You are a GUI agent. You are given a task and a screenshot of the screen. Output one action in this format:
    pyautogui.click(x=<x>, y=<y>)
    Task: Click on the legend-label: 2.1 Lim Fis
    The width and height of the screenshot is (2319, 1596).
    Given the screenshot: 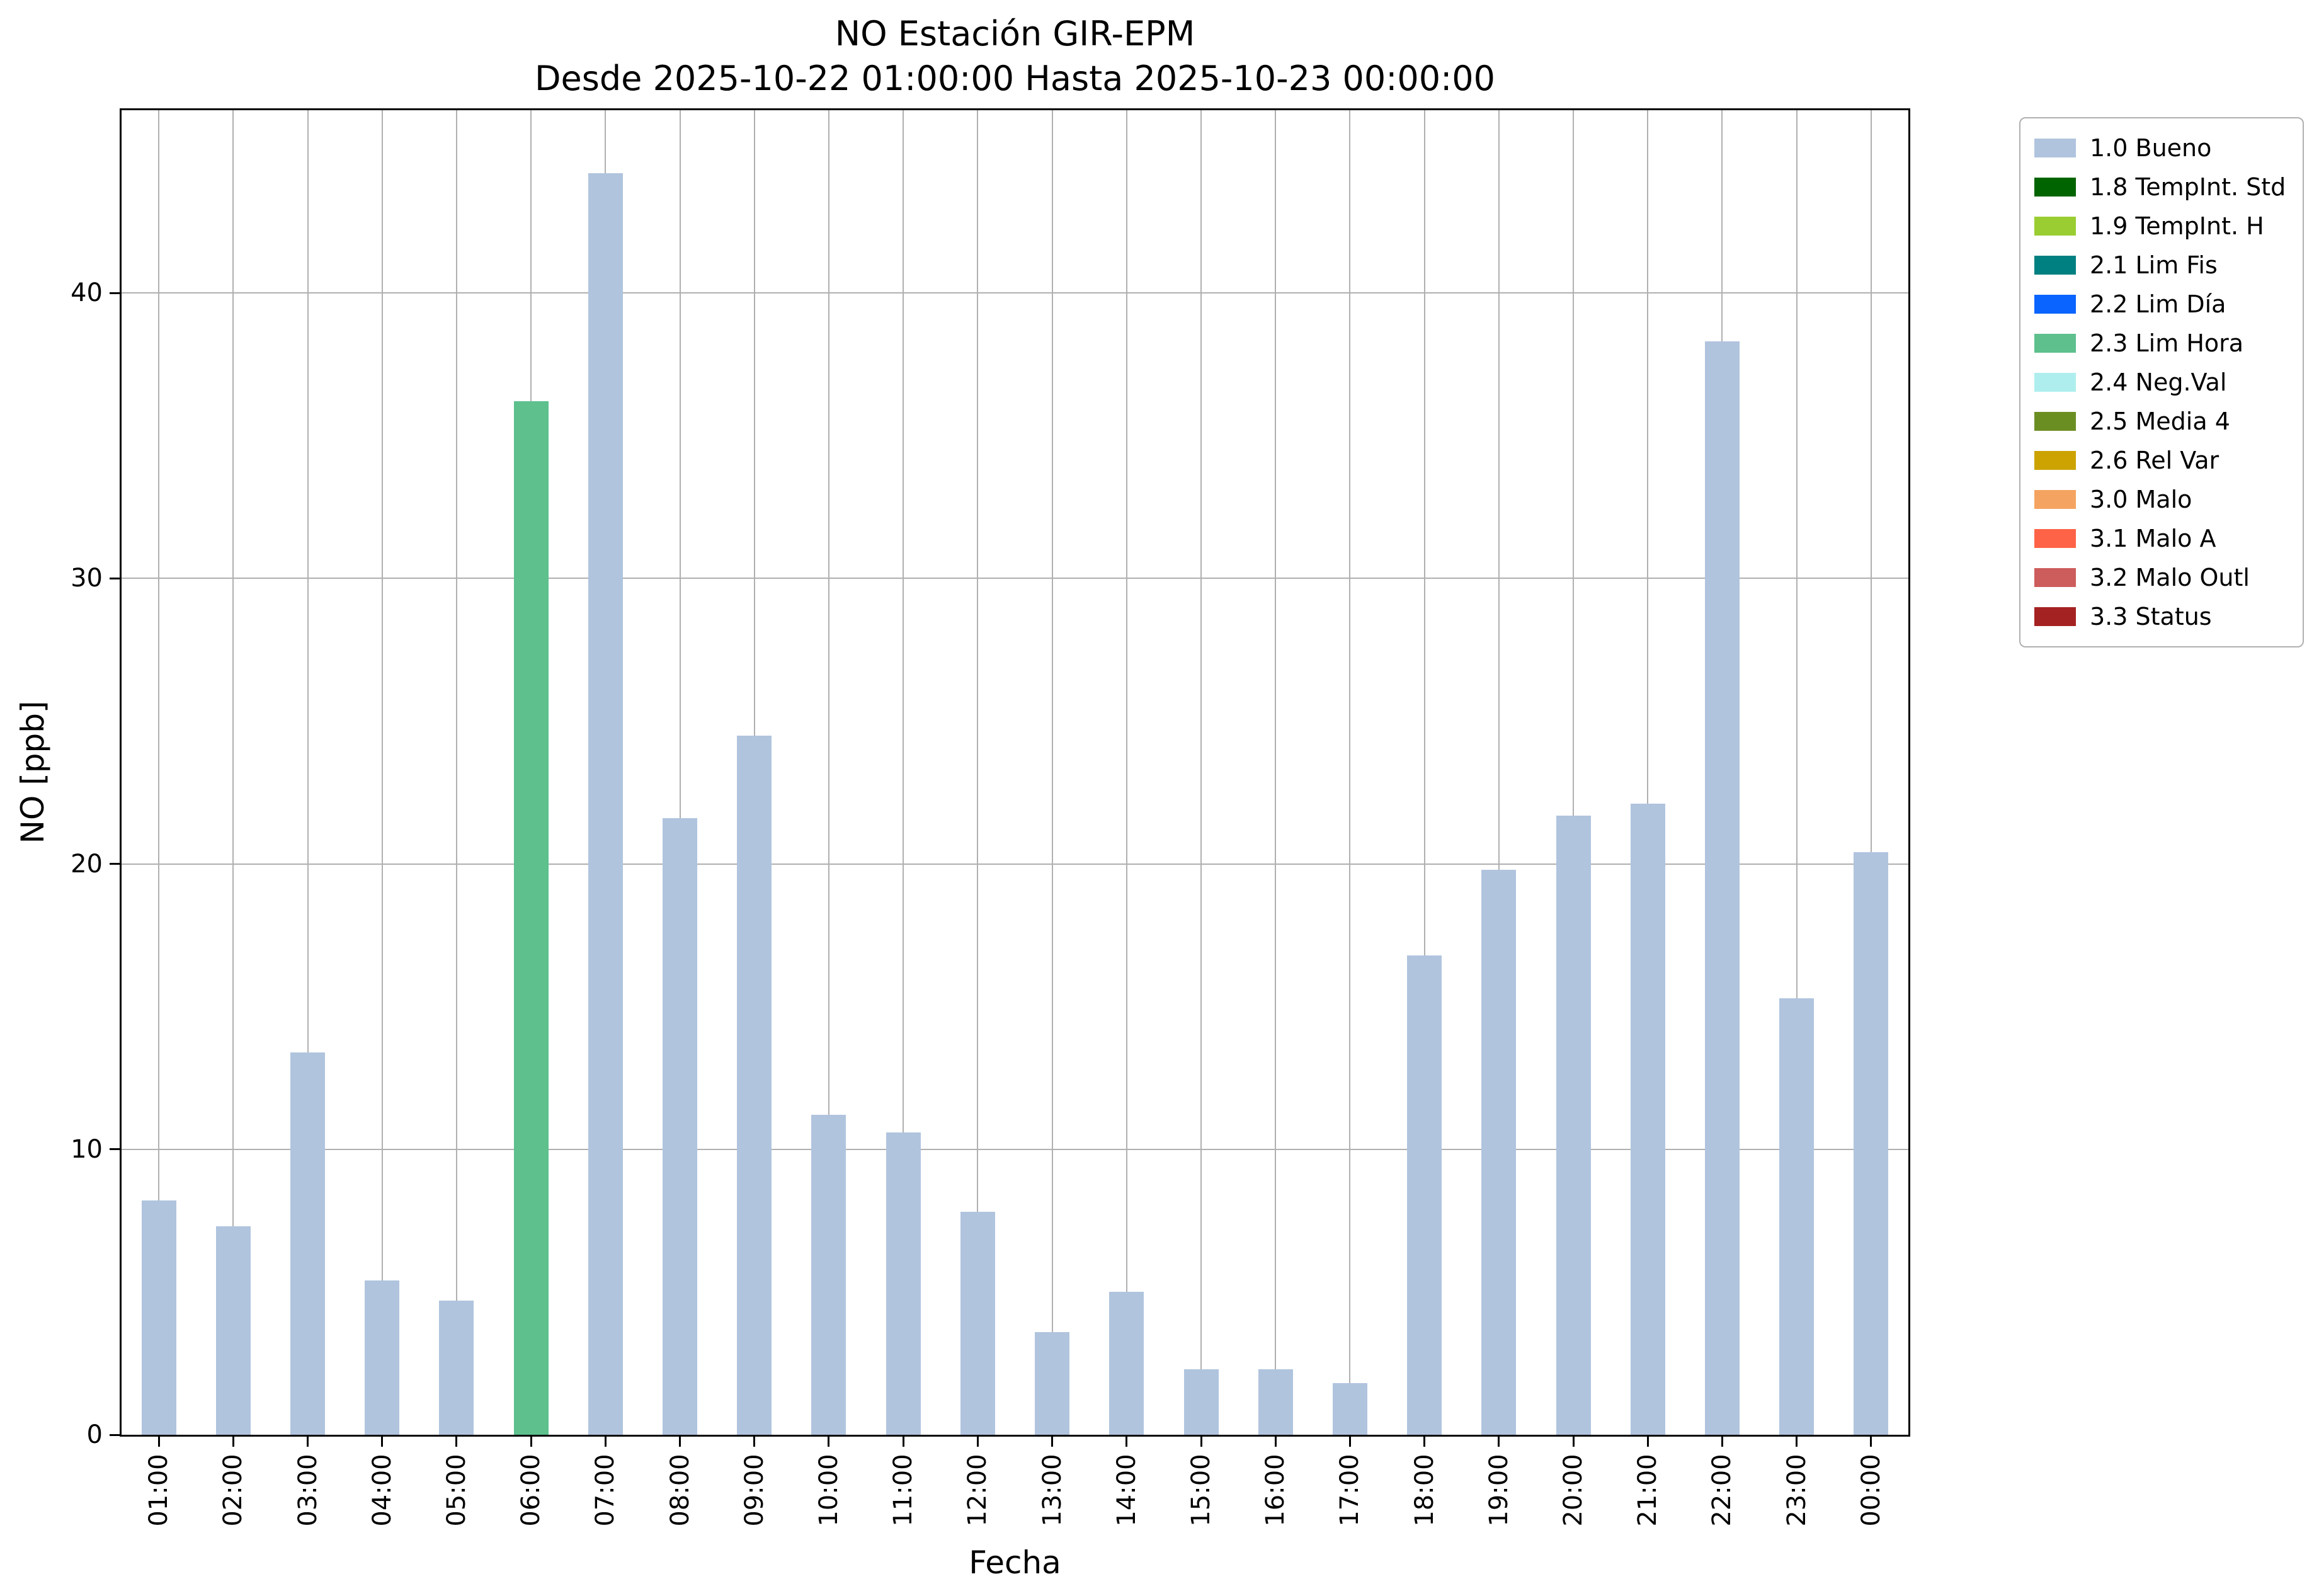 What is the action you would take?
    pyautogui.click(x=2154, y=265)
    